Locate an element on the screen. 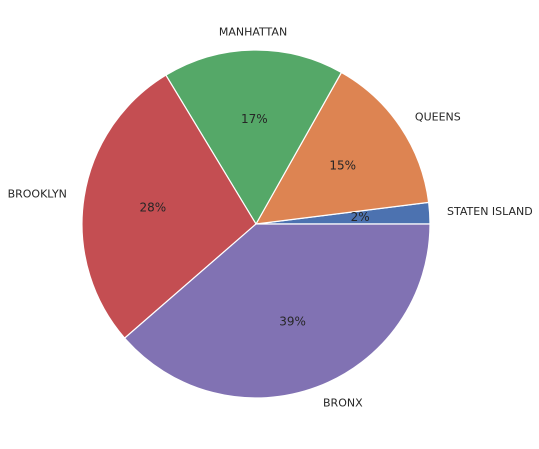 The height and width of the screenshot is (449, 539). pie-slice-manhattan is located at coordinates (254, 137).